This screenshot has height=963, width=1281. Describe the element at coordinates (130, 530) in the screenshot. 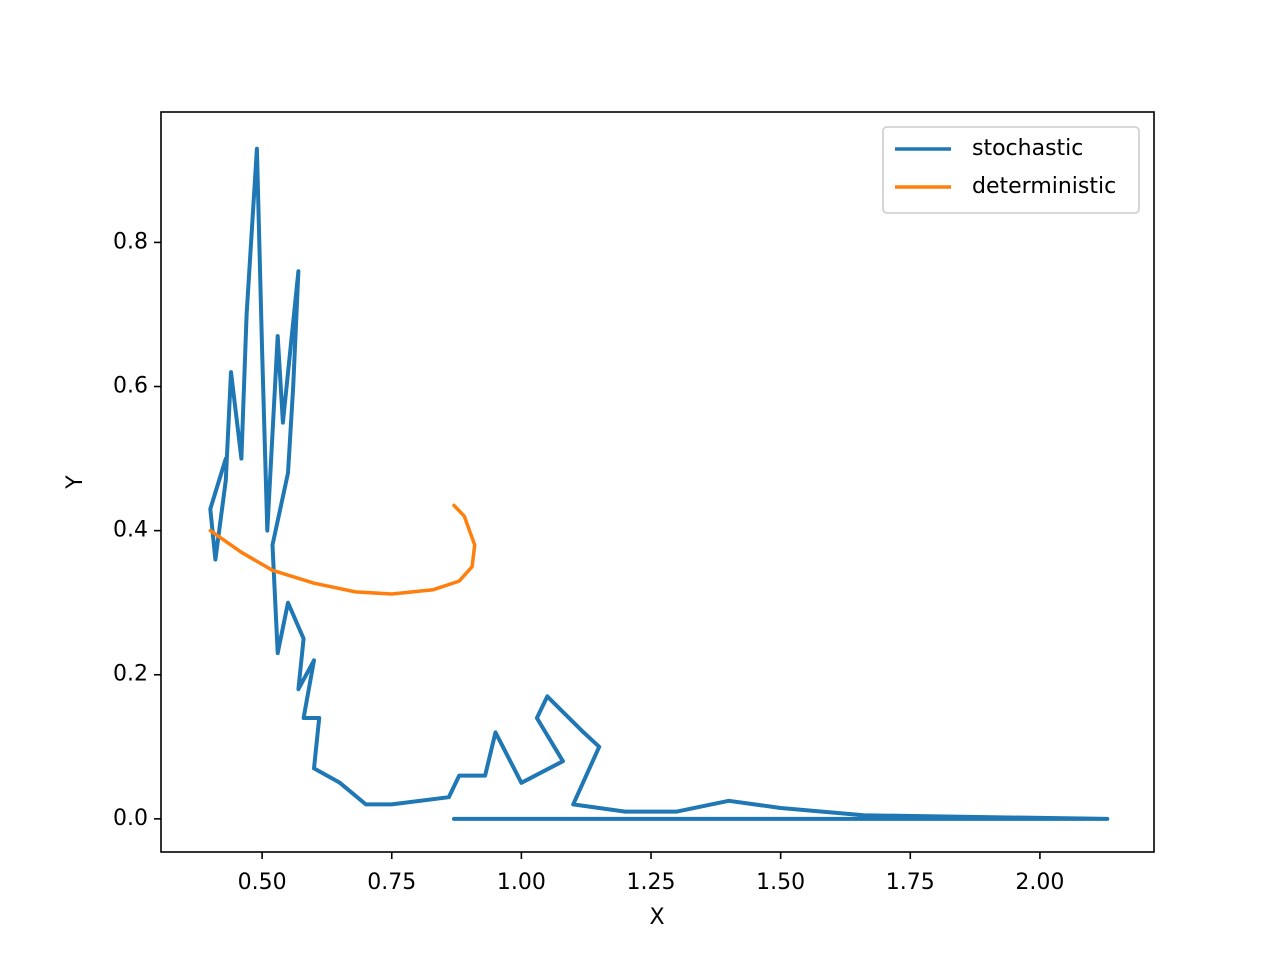

I see `y-tick-label: 0.4` at that location.